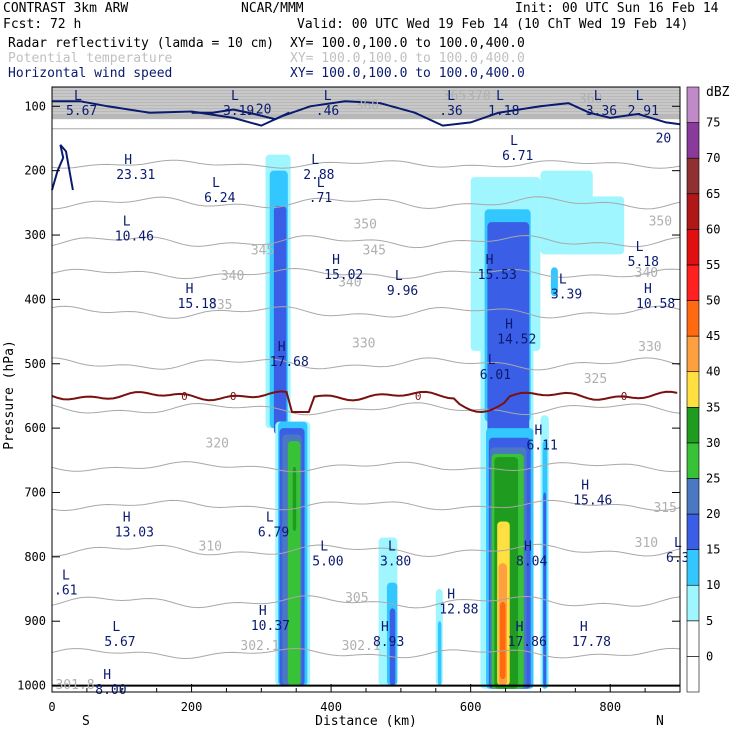 The image size is (740, 740). I want to click on theta-label: 302.1, so click(361, 646).